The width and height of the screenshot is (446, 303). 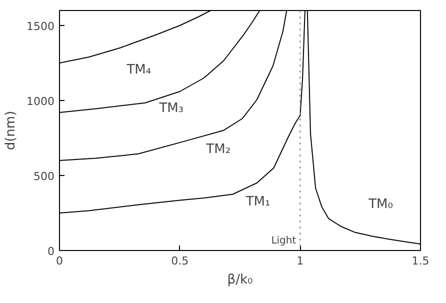 I want to click on ref-line-label: Light, so click(x=283, y=241).